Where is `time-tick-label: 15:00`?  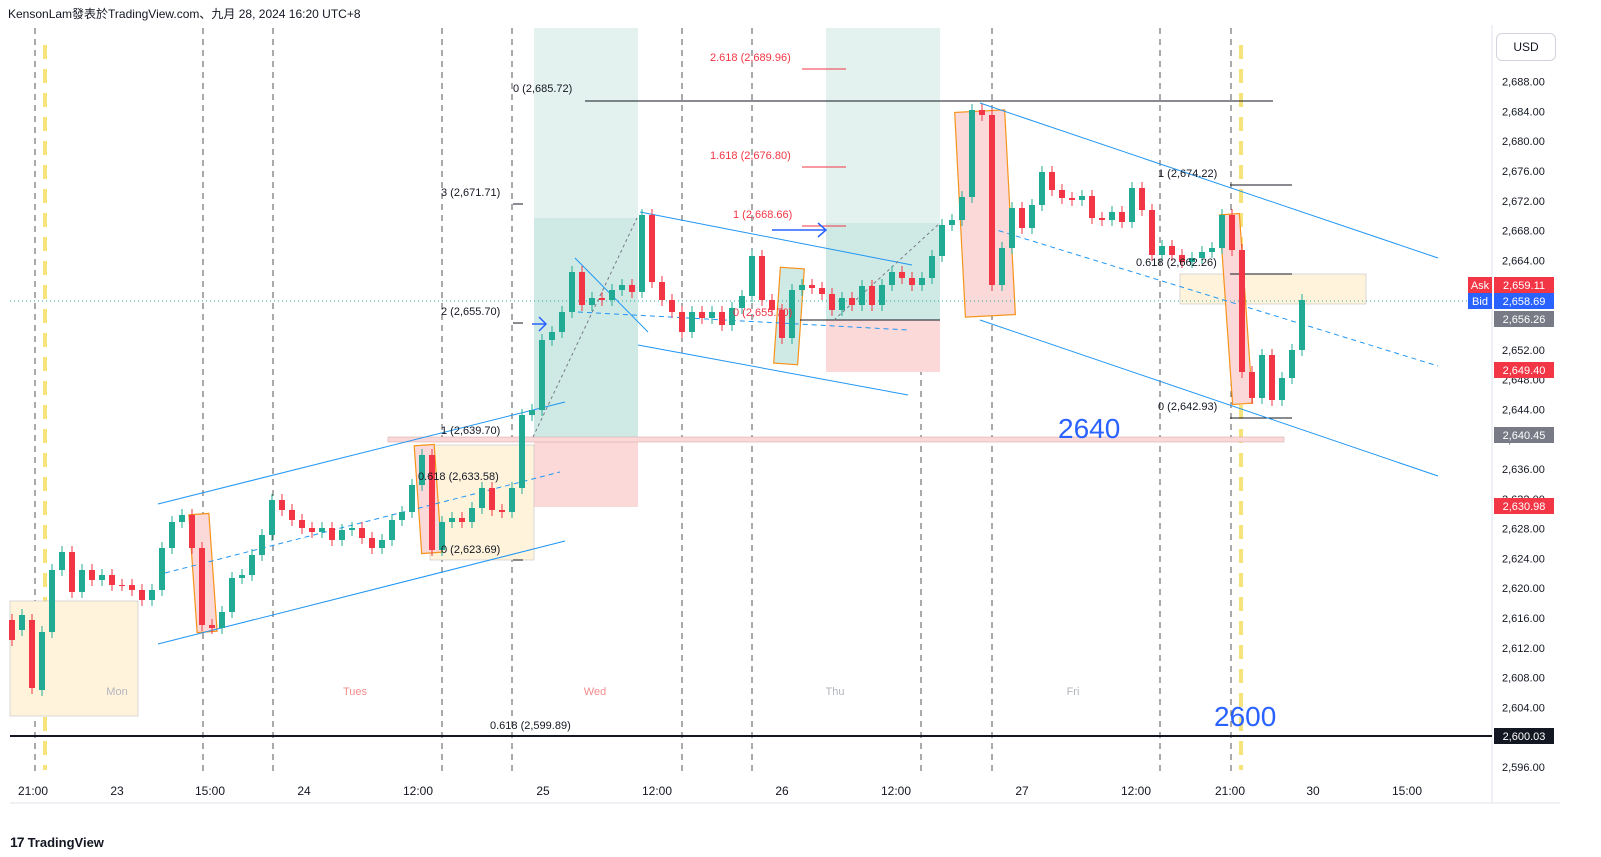 time-tick-label: 15:00 is located at coordinates (1407, 791).